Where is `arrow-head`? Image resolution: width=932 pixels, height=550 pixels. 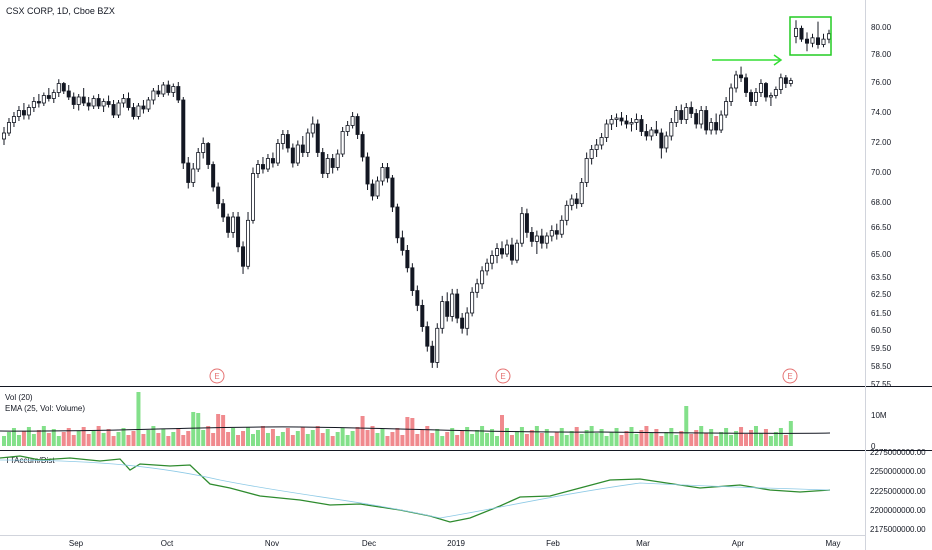
arrow-head is located at coordinates (778, 60).